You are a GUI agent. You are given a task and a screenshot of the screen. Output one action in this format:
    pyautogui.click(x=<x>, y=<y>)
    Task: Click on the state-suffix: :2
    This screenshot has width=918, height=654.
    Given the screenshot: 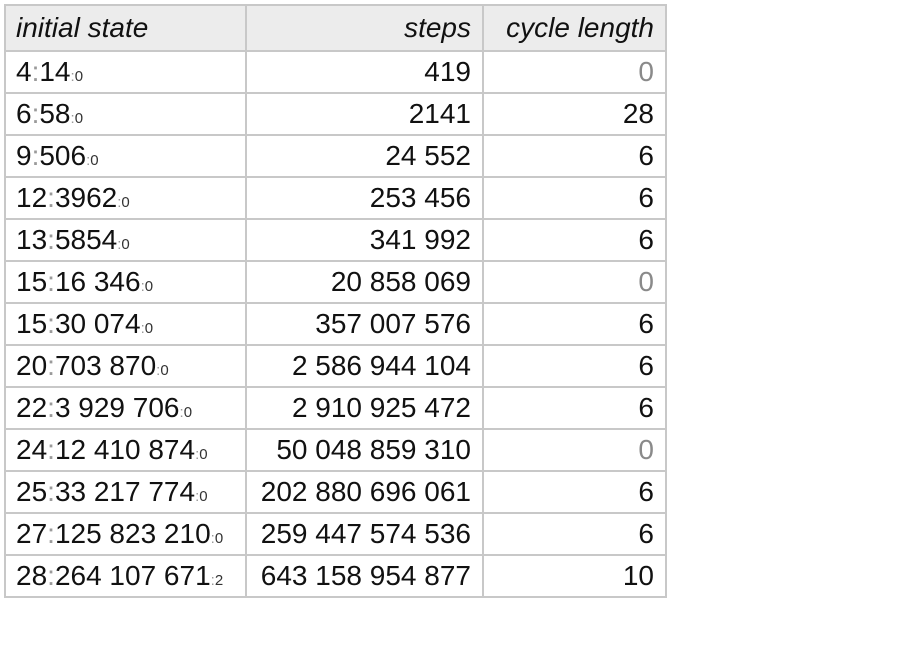 What is the action you would take?
    pyautogui.click(x=217, y=580)
    